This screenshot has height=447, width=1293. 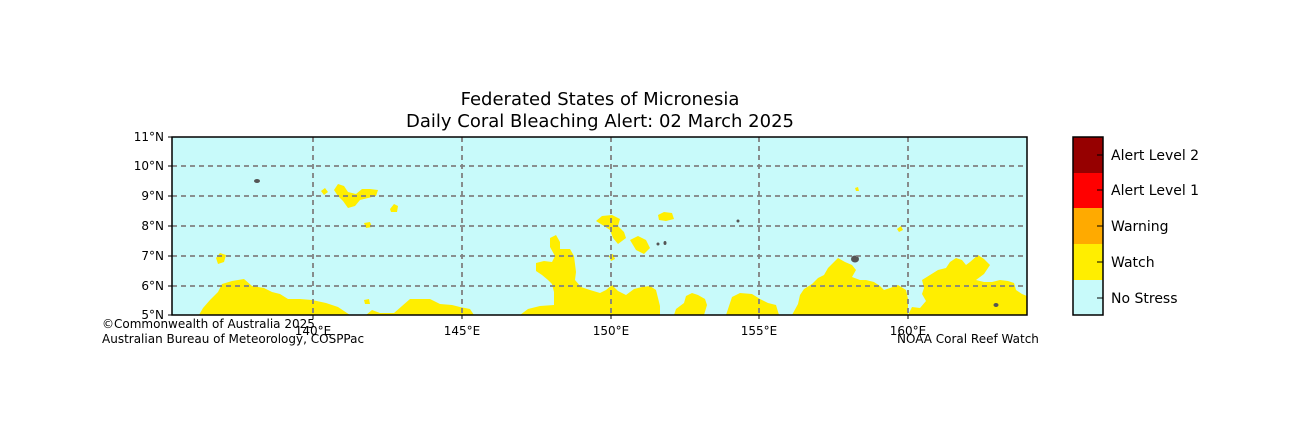 I want to click on lat-tick-label: 6°N, so click(x=152, y=286).